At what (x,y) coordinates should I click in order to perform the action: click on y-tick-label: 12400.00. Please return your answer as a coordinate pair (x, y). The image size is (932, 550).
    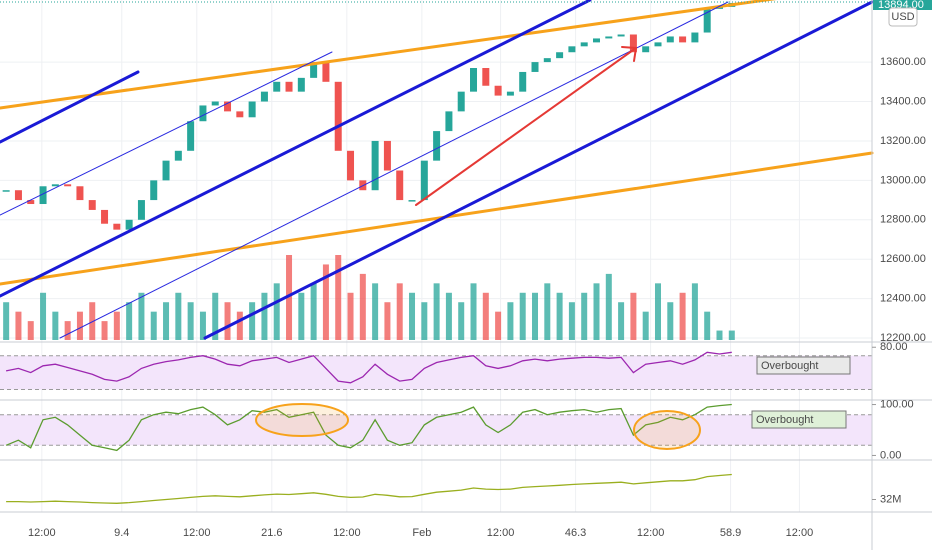
    Looking at the image, I should click on (903, 299).